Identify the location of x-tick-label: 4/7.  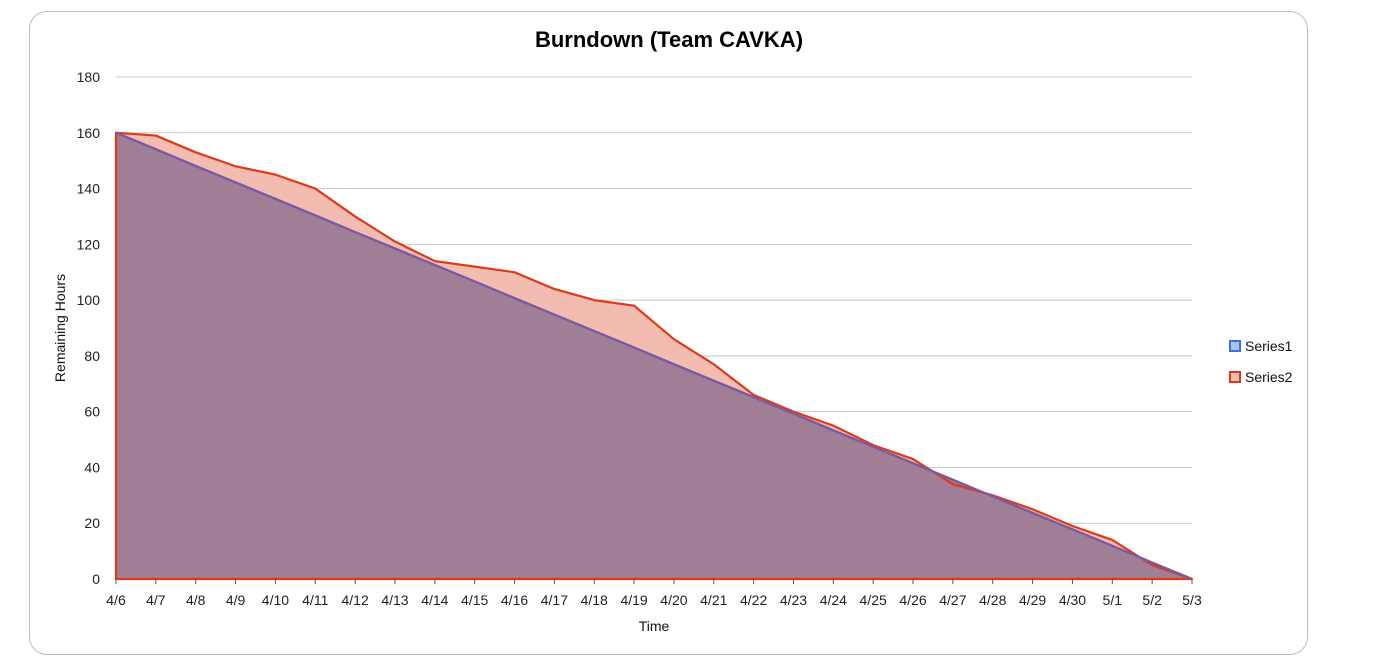
(156, 600).